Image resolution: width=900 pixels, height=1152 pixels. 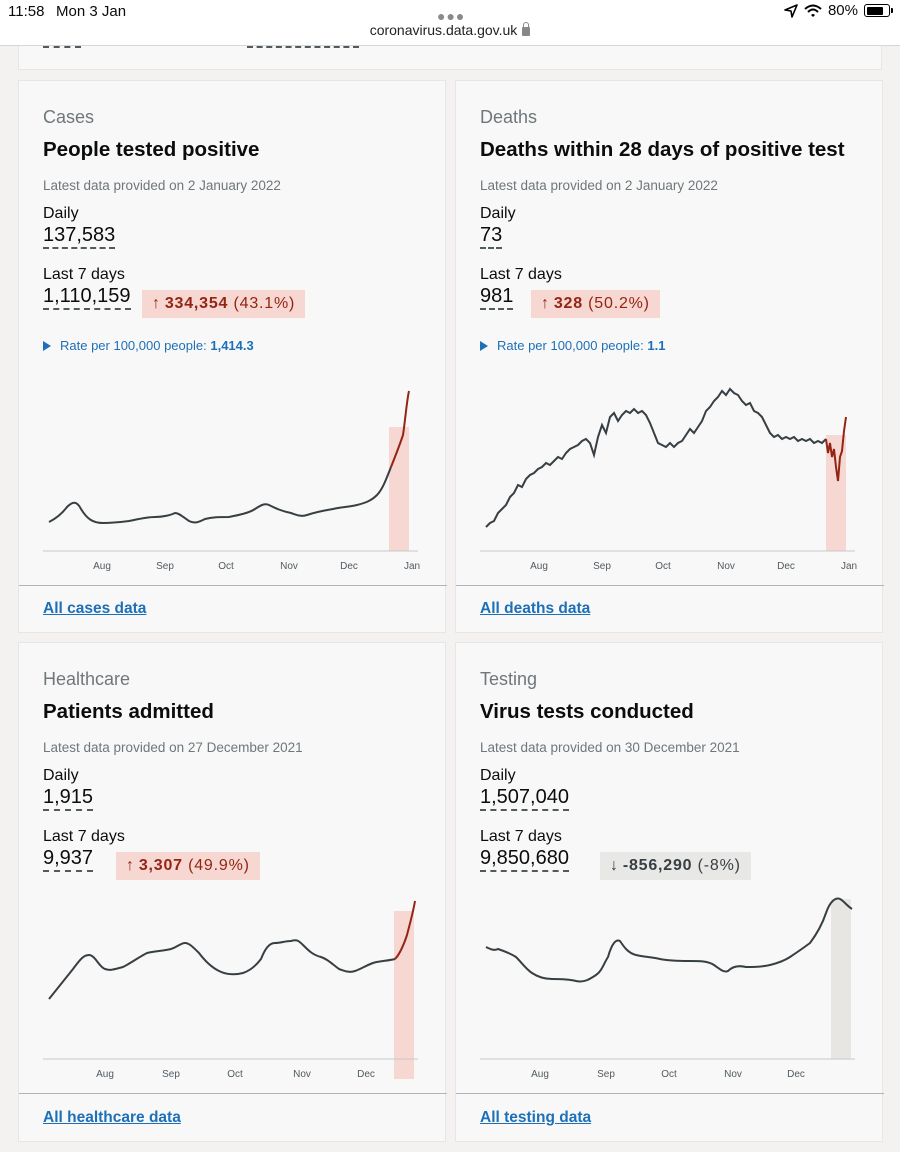 I want to click on all-healthcare-data-link: All healthcare data, so click(x=112, y=1117).